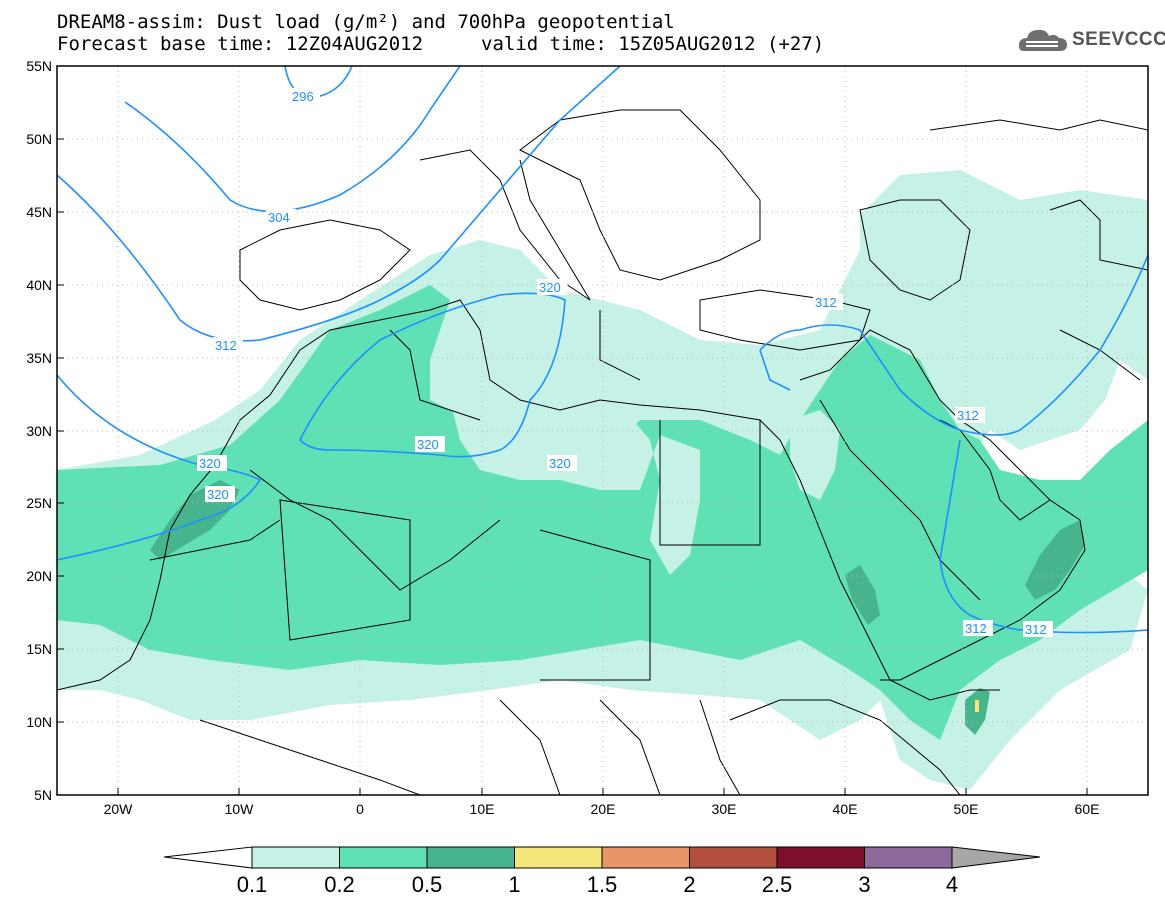 The width and height of the screenshot is (1165, 907). What do you see at coordinates (845, 809) in the screenshot?
I see `lon-label: 40E` at bounding box center [845, 809].